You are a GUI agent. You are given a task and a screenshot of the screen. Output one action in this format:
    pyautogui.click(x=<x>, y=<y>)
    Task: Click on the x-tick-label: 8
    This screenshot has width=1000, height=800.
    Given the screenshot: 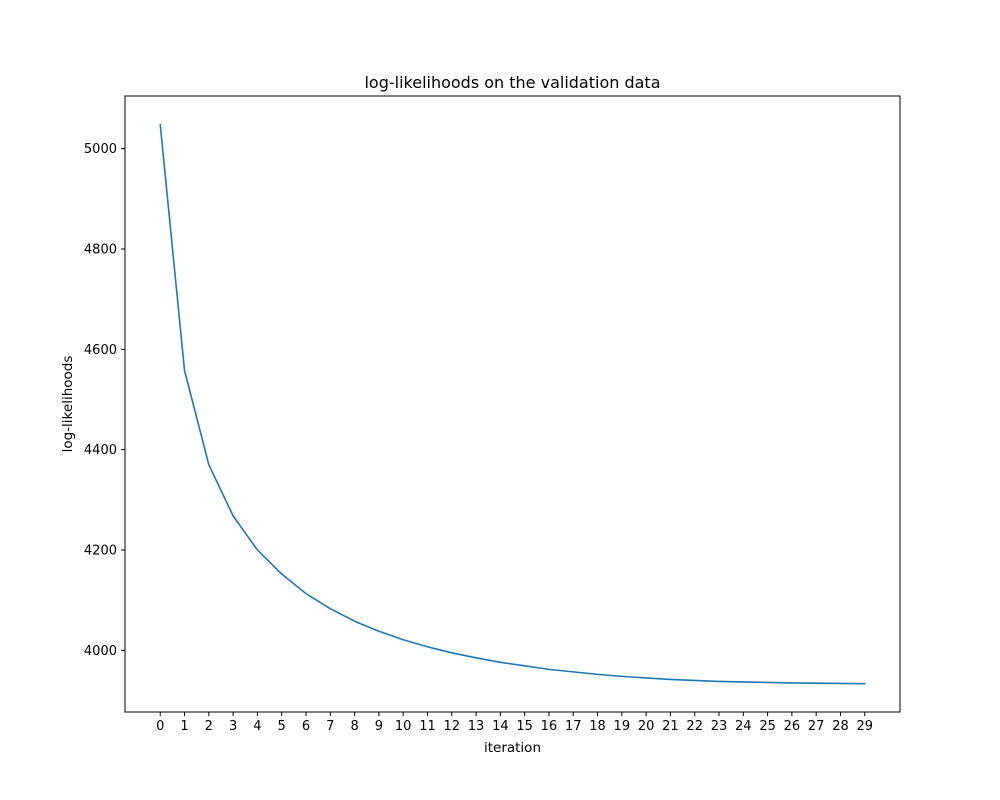 What is the action you would take?
    pyautogui.click(x=354, y=726)
    